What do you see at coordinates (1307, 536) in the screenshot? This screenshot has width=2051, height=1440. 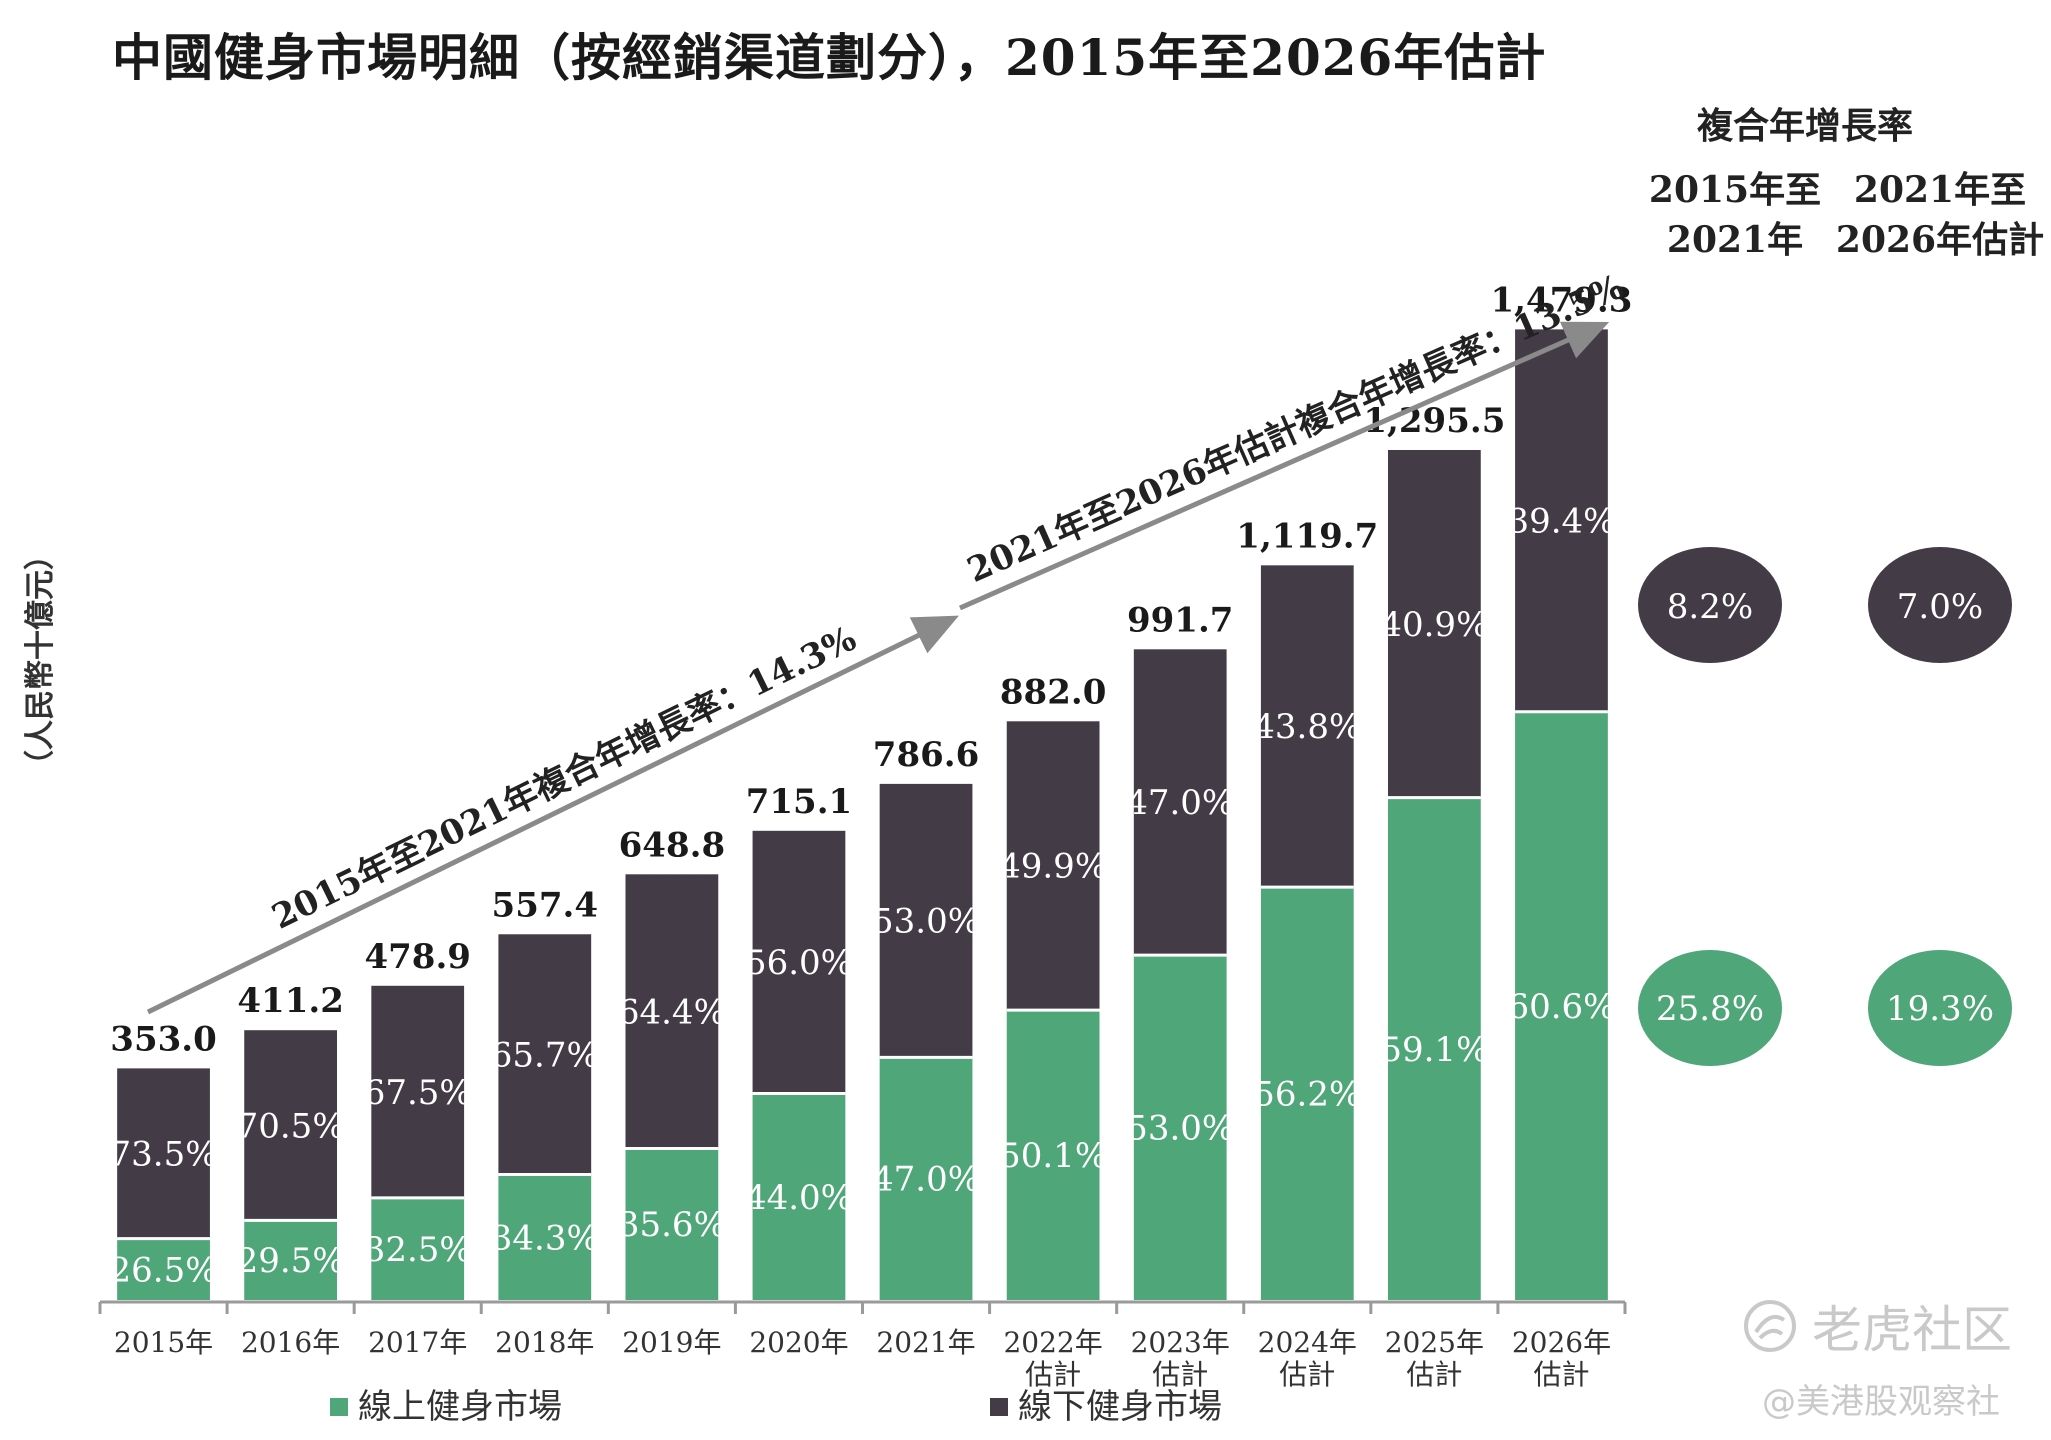 I see `total-label: 1,119.7` at bounding box center [1307, 536].